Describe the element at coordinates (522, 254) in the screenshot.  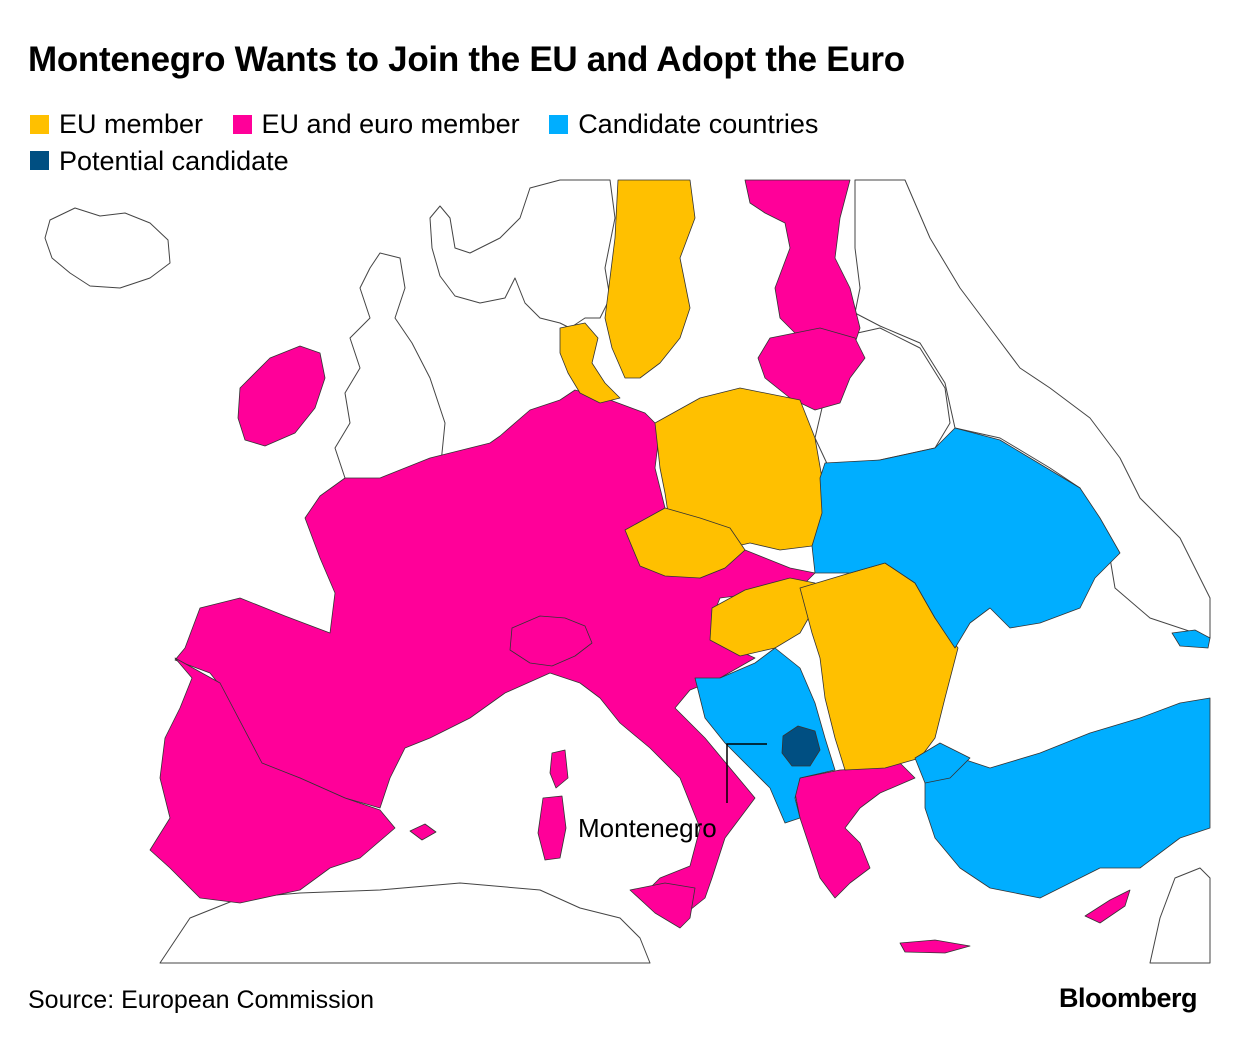
I see `norway-outline` at that location.